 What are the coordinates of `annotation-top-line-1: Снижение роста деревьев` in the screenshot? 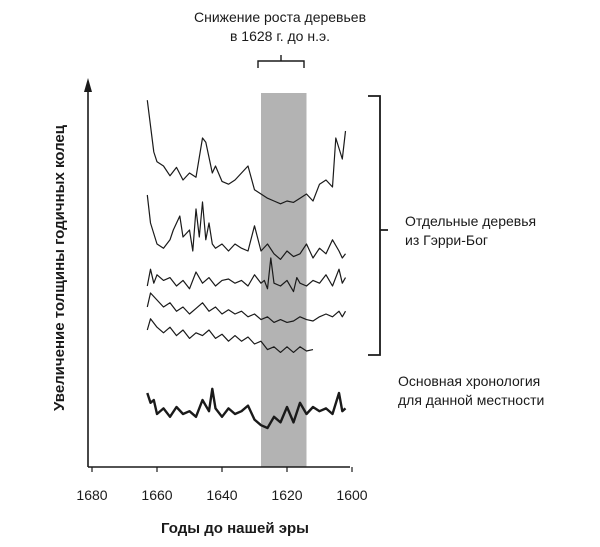 It's located at (280, 17).